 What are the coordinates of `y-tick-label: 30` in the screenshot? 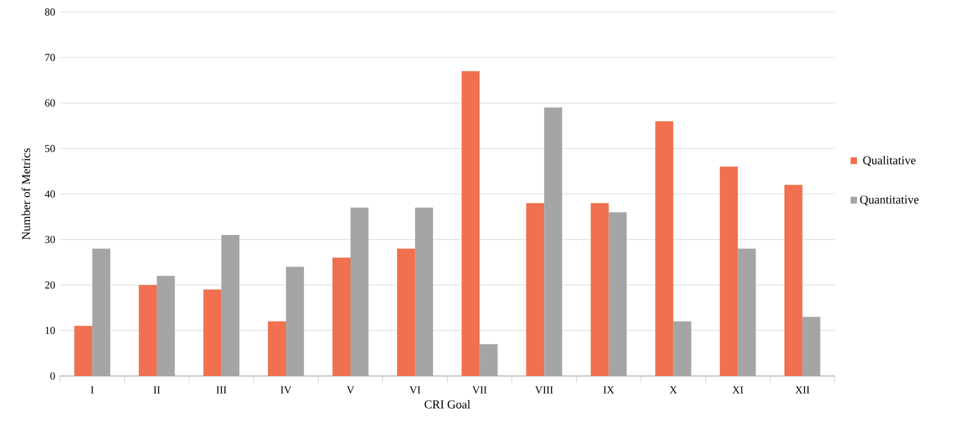 It's located at (50, 240).